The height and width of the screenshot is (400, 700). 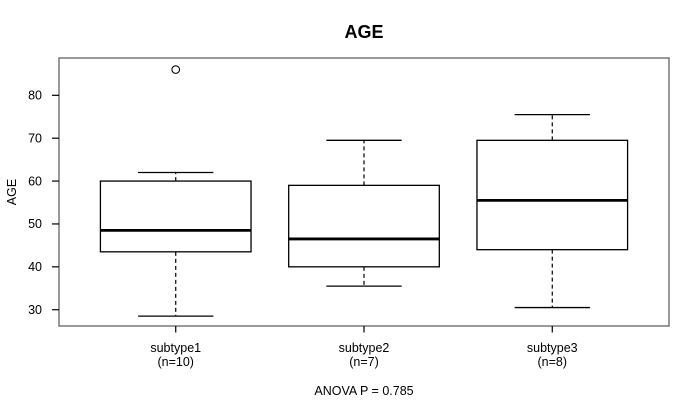 What do you see at coordinates (175, 348) in the screenshot?
I see `x-tick-label: subtype1` at bounding box center [175, 348].